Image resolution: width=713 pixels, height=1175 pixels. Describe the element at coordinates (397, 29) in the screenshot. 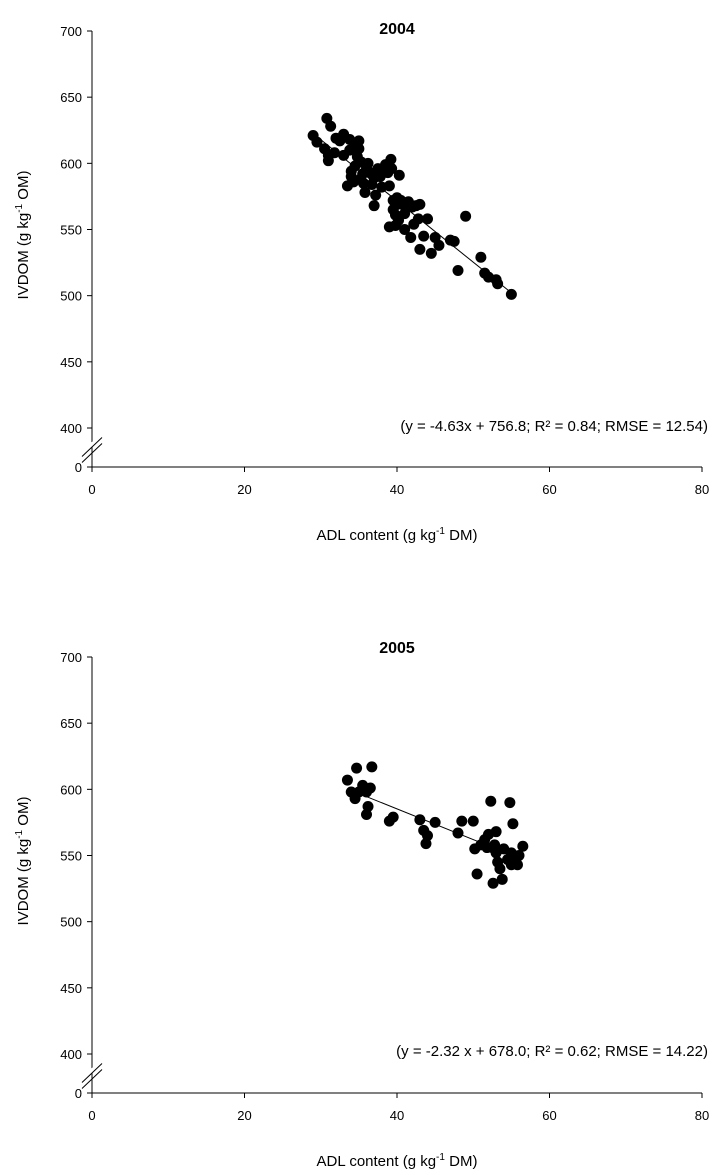

I see `chart-title: 2004` at that location.